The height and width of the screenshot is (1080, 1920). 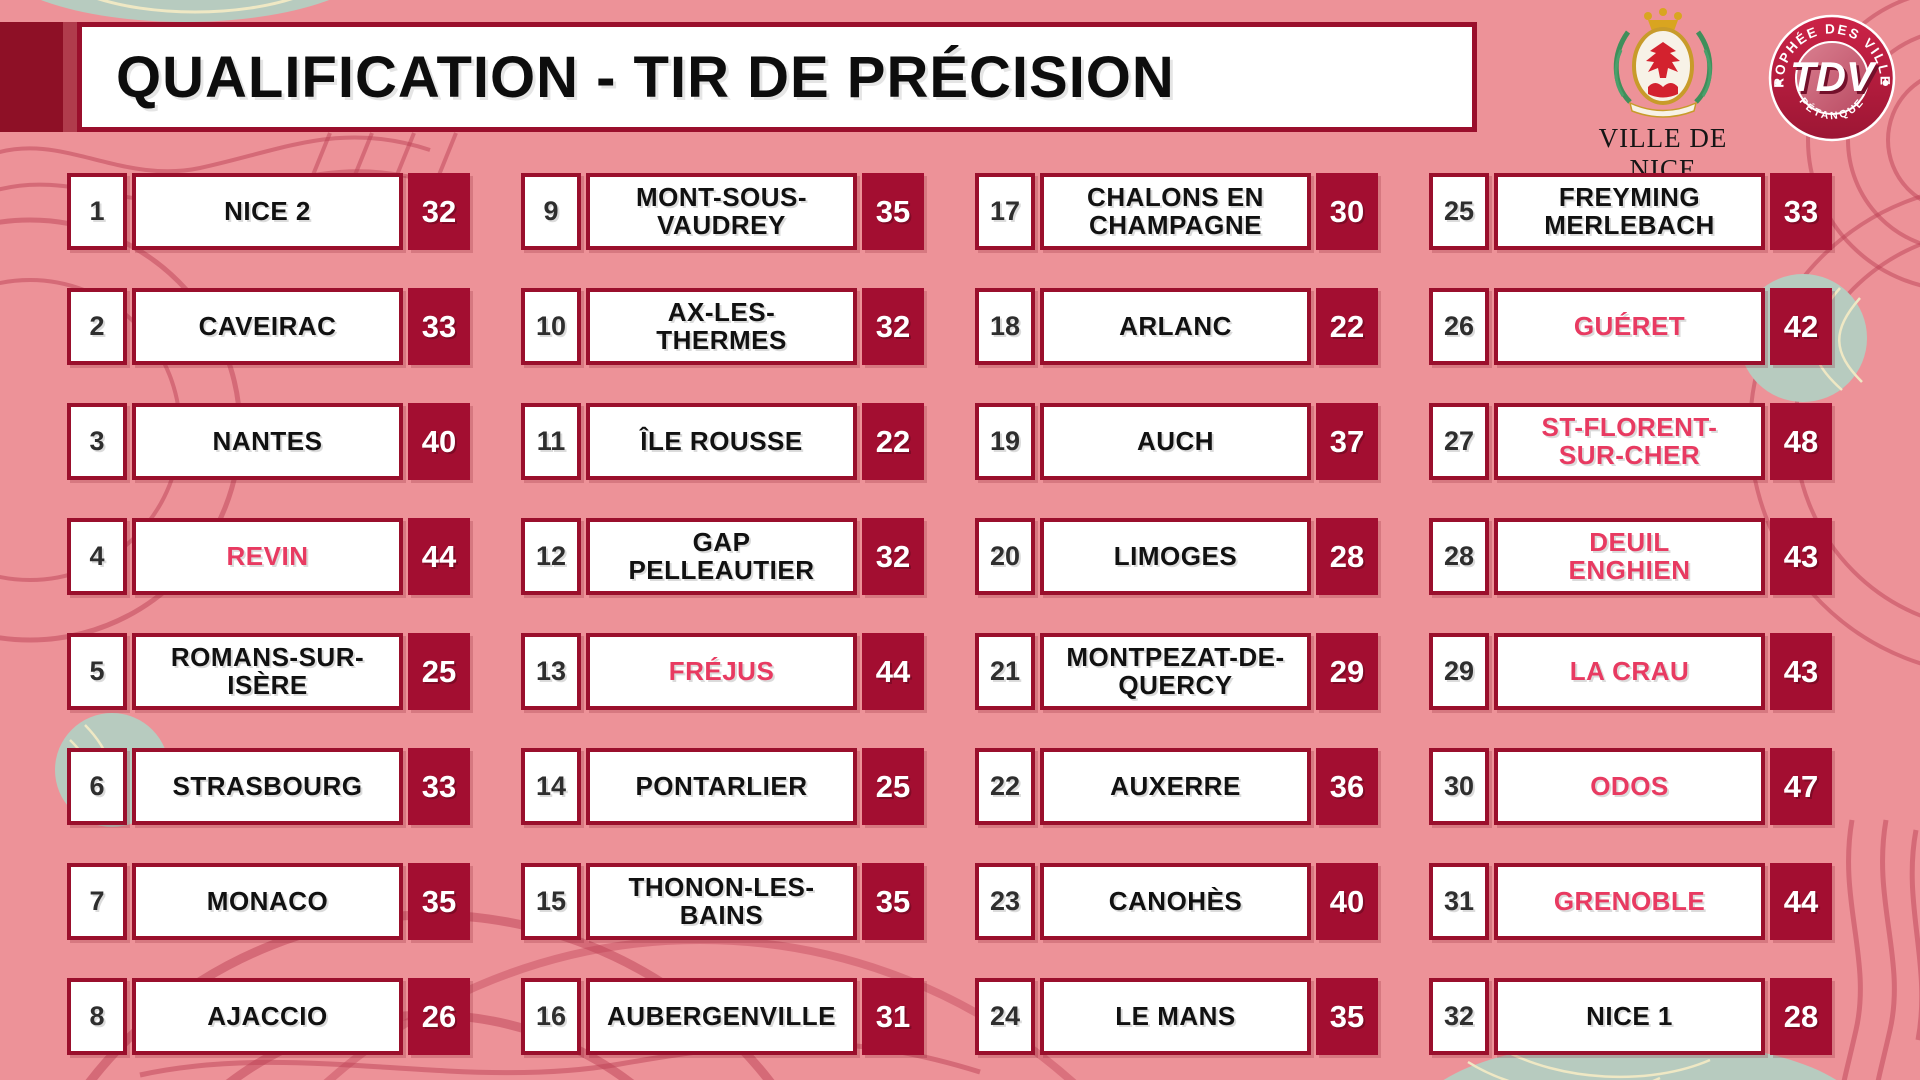 I want to click on city-cell: NICE 2, so click(x=267, y=211).